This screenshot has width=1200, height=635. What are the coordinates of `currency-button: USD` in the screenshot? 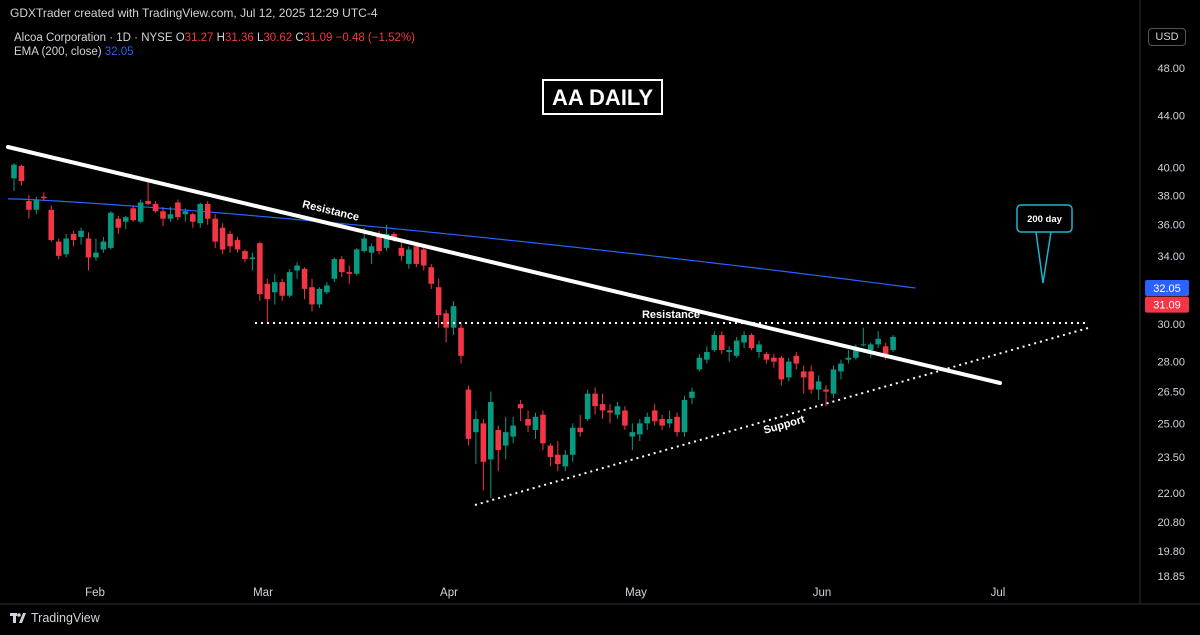 It's located at (1167, 37).